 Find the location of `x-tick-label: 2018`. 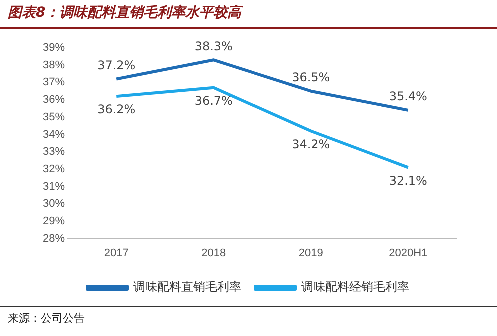

x-tick-label: 2018 is located at coordinates (214, 253).